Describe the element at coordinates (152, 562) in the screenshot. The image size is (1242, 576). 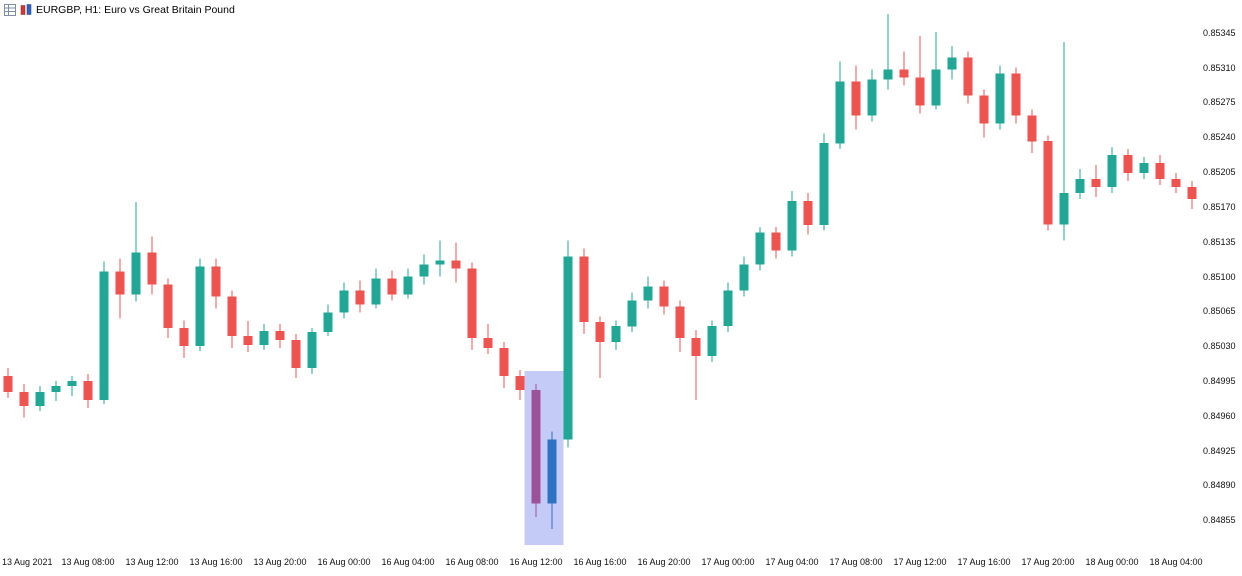
I see `time-axis-label: 13 Aug 12:00` at that location.